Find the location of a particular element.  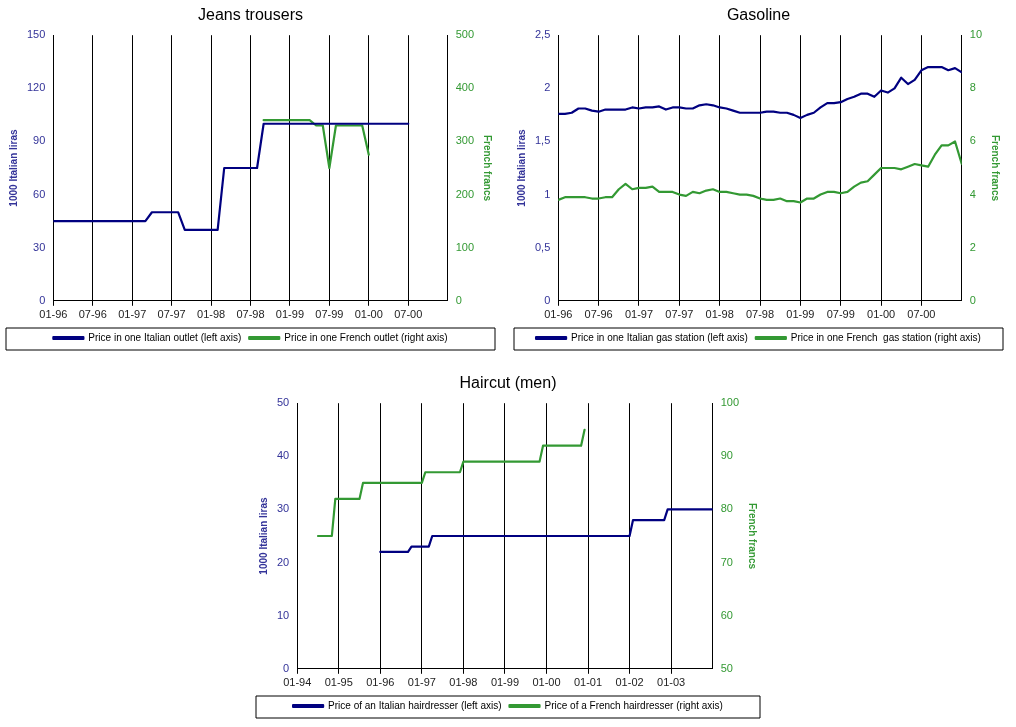

x-tick-label: 01-01 is located at coordinates (588, 682).